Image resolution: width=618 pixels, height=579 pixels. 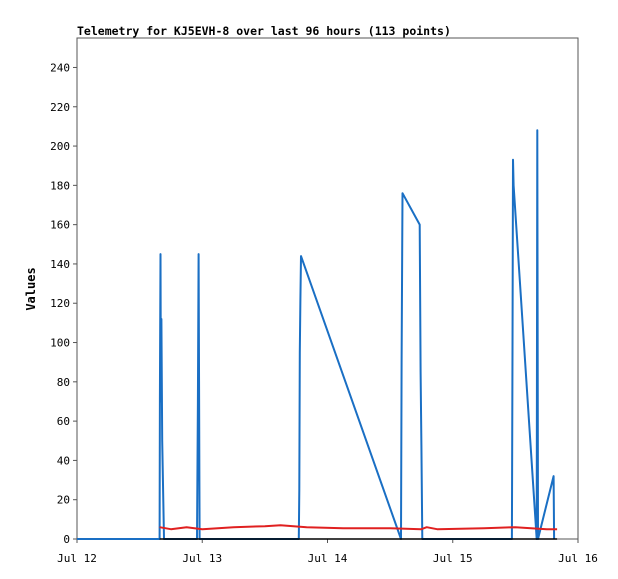 I want to click on y-tick-label: 0, so click(x=66, y=539).